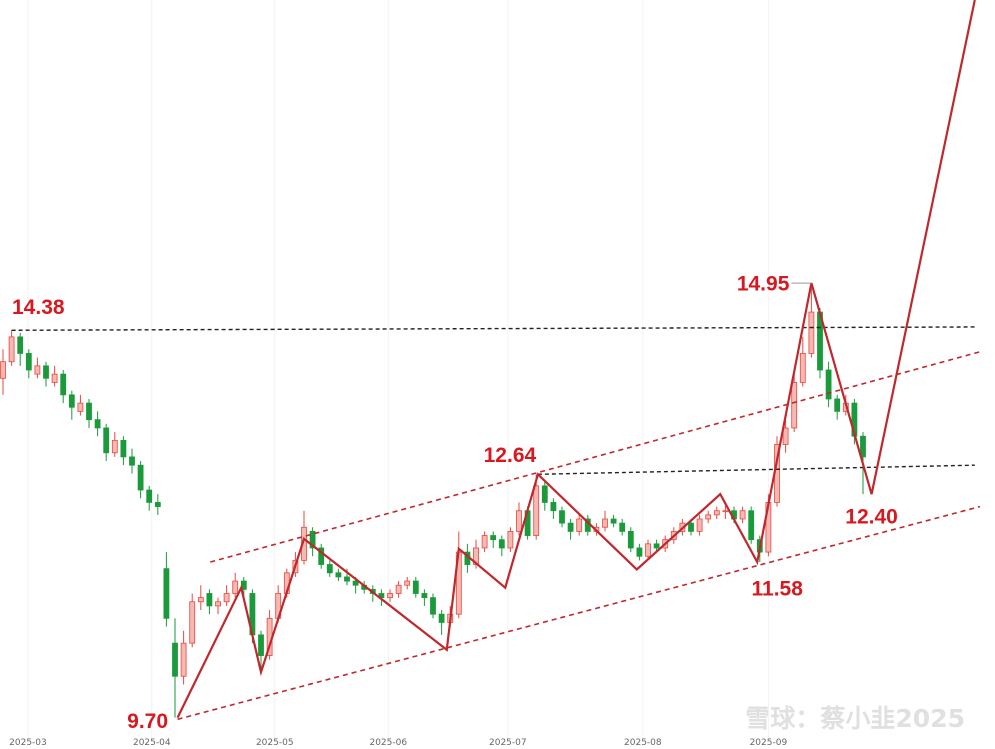 The image size is (995, 749). I want to click on x-tick-label: 2025-04, so click(152, 743).